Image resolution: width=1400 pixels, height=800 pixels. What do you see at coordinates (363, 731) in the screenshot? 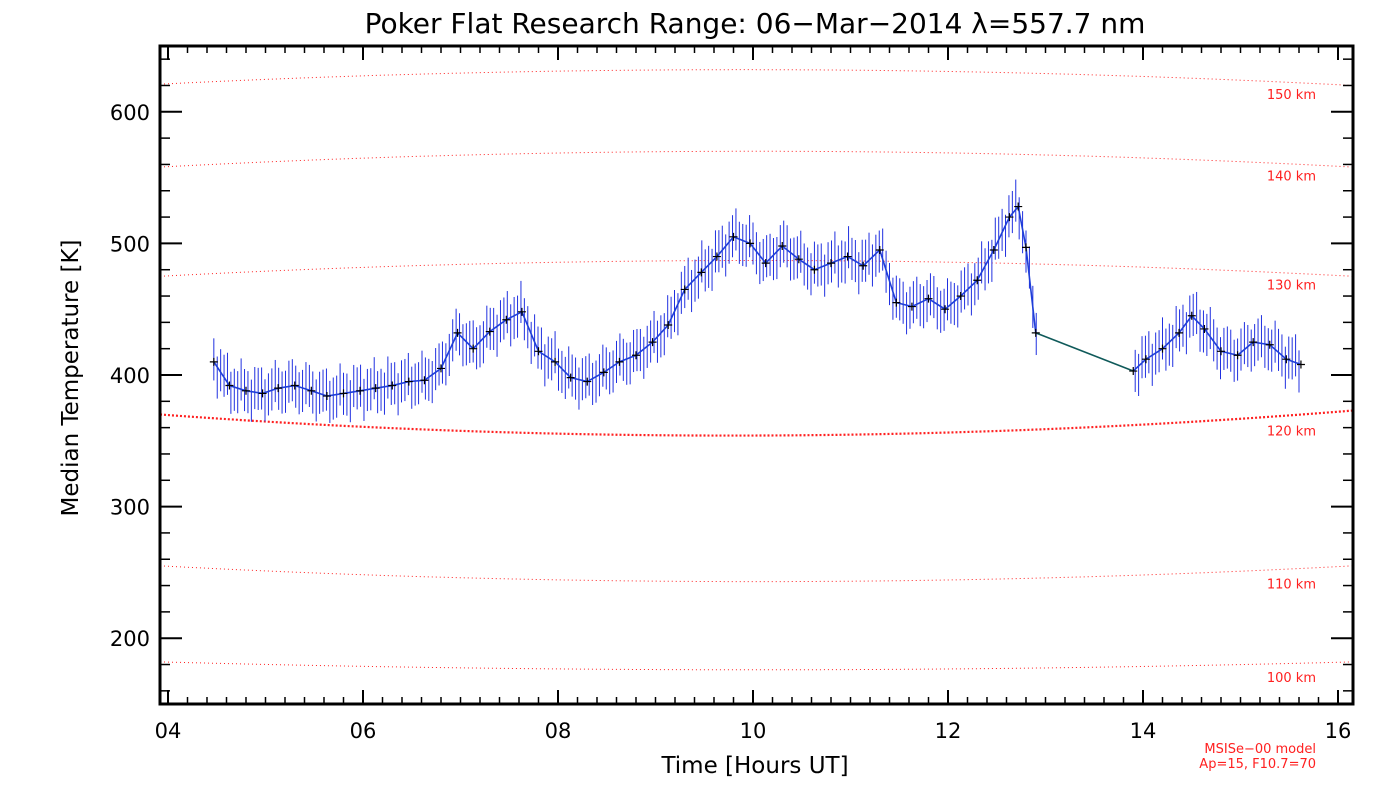
I see `x-tick-label: 06` at bounding box center [363, 731].